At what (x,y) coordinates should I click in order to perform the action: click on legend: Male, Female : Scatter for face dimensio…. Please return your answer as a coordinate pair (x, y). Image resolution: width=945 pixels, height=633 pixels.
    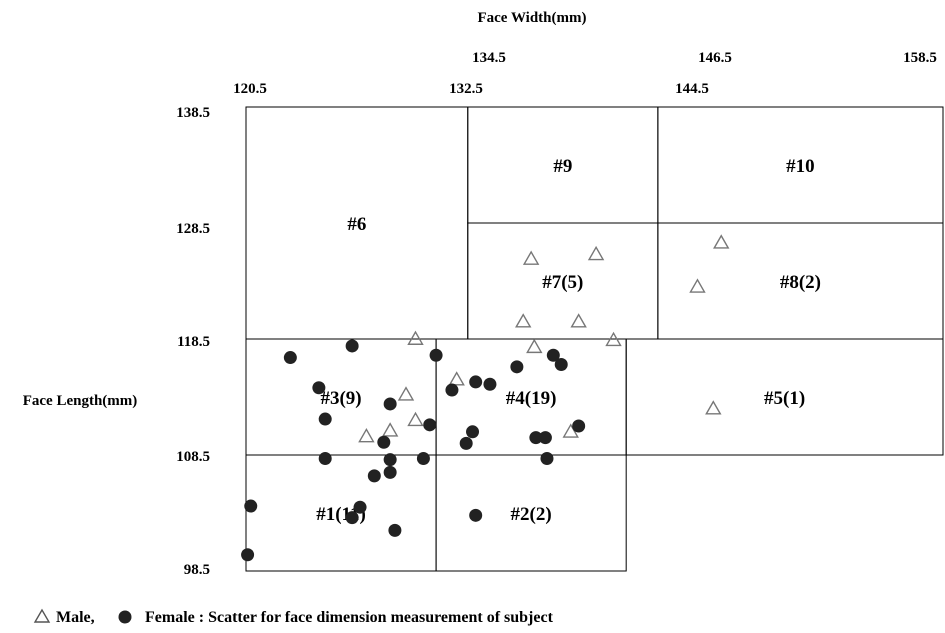
    Looking at the image, I should click on (293, 617).